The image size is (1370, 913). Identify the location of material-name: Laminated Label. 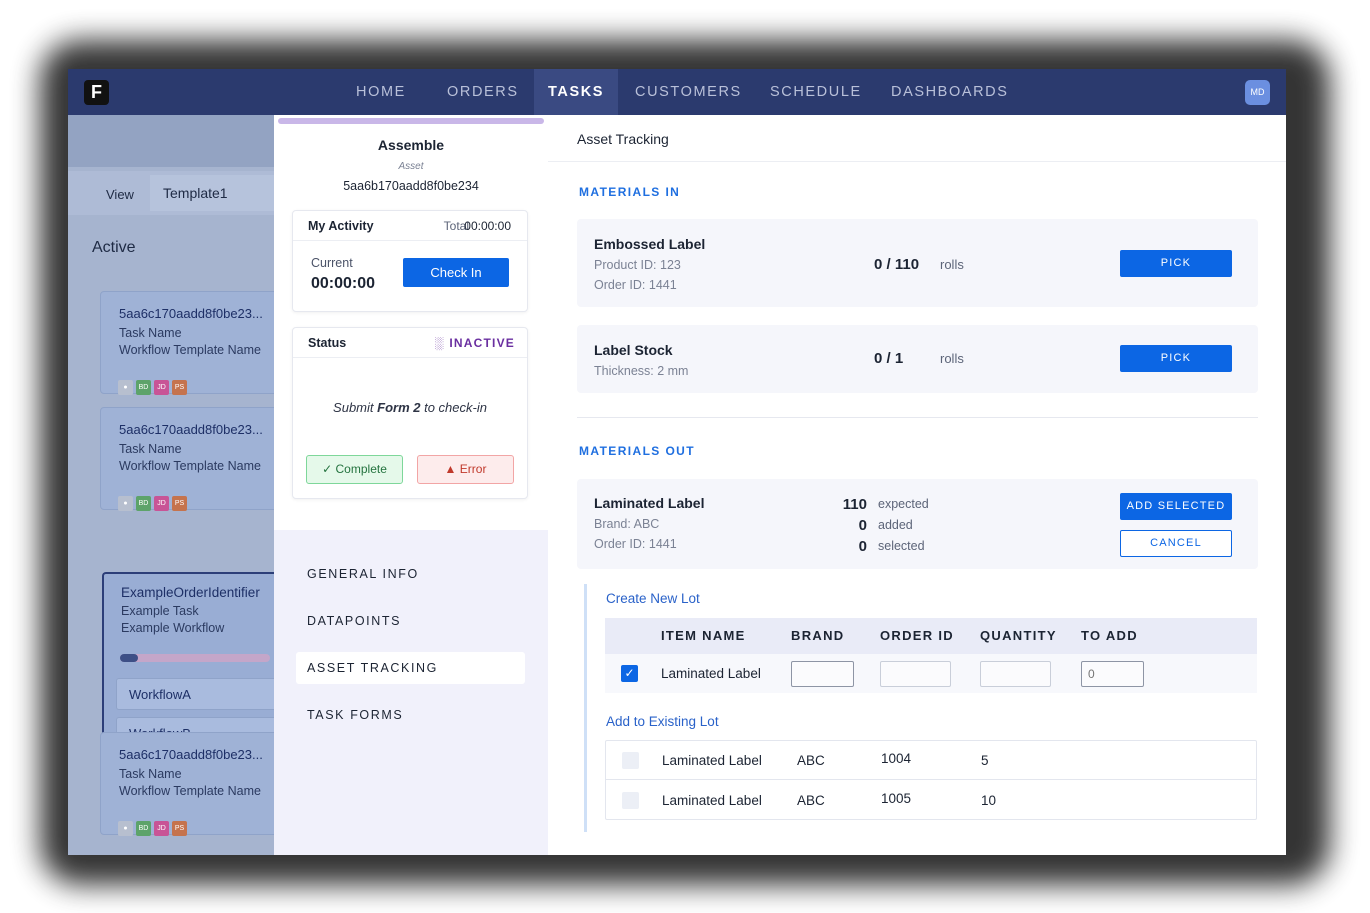
(649, 503).